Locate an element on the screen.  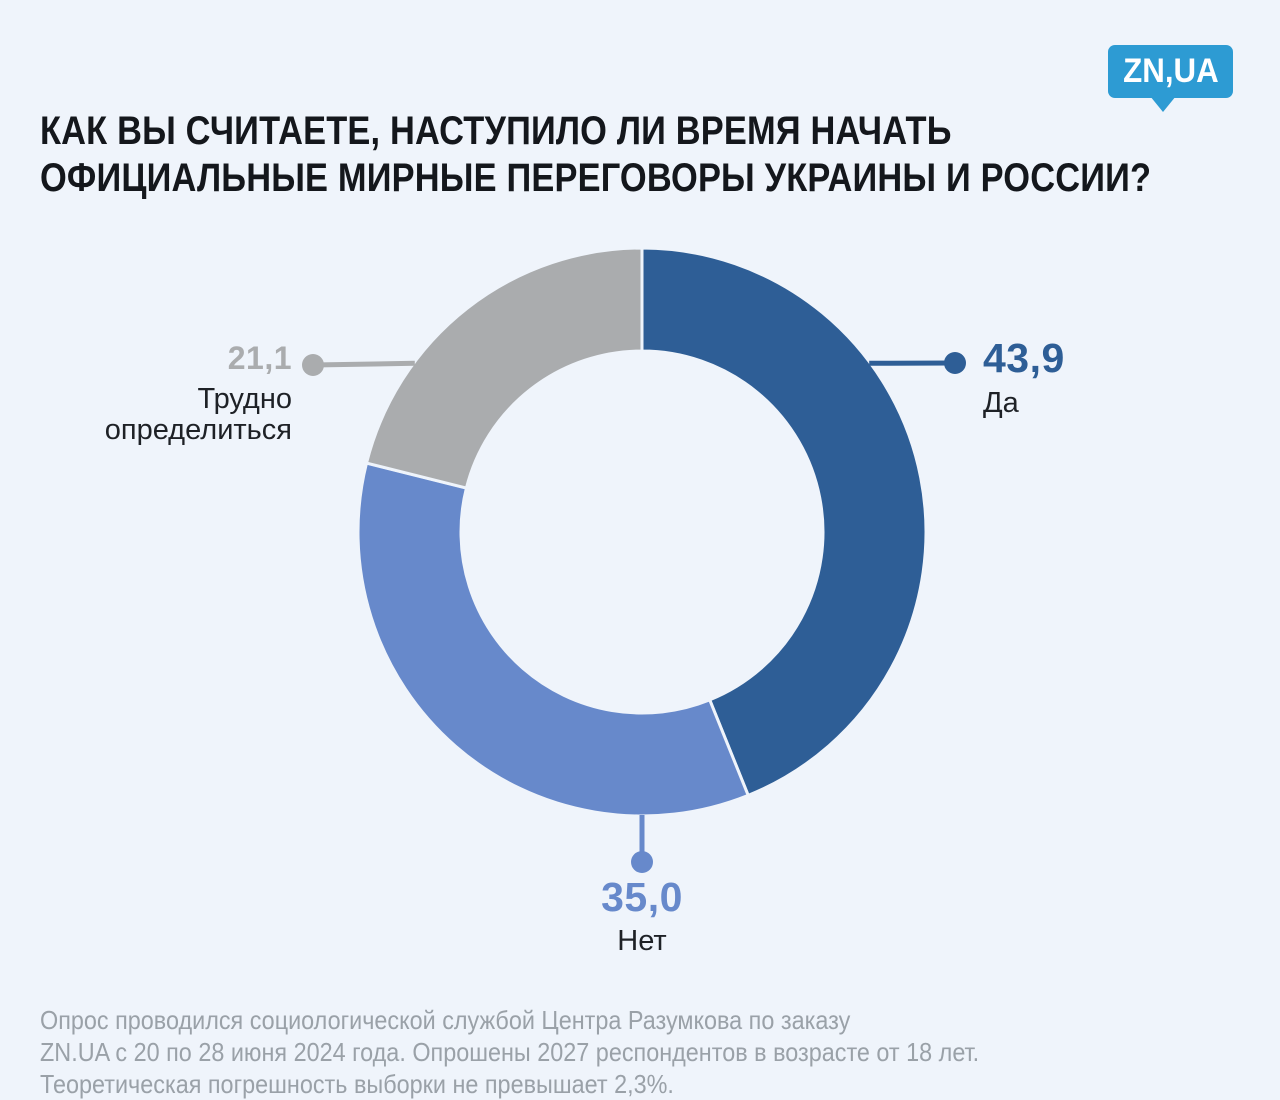
category-label-no: Нет is located at coordinates (642, 941).